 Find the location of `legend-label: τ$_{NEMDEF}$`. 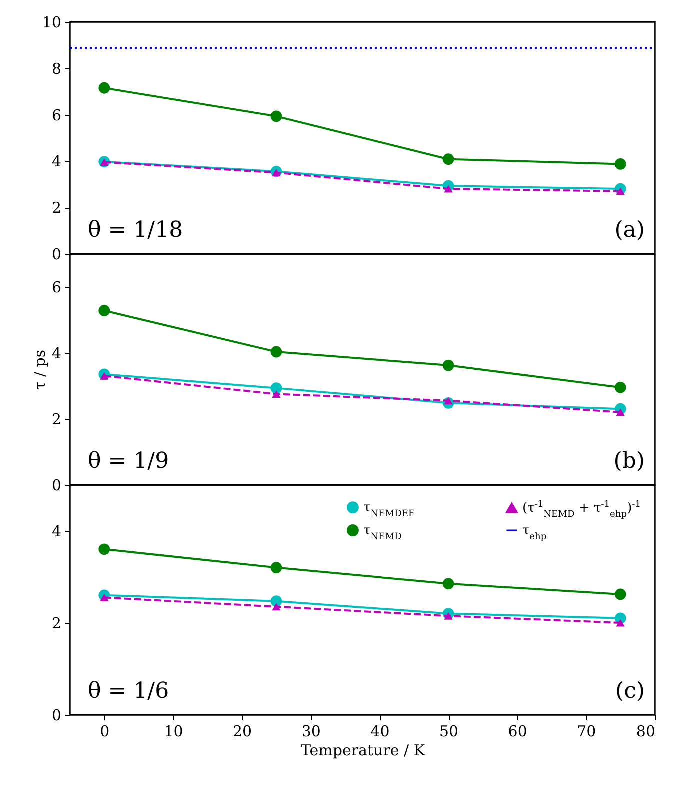

legend-label: τ$_{NEMDEF}$ is located at coordinates (389, 510).